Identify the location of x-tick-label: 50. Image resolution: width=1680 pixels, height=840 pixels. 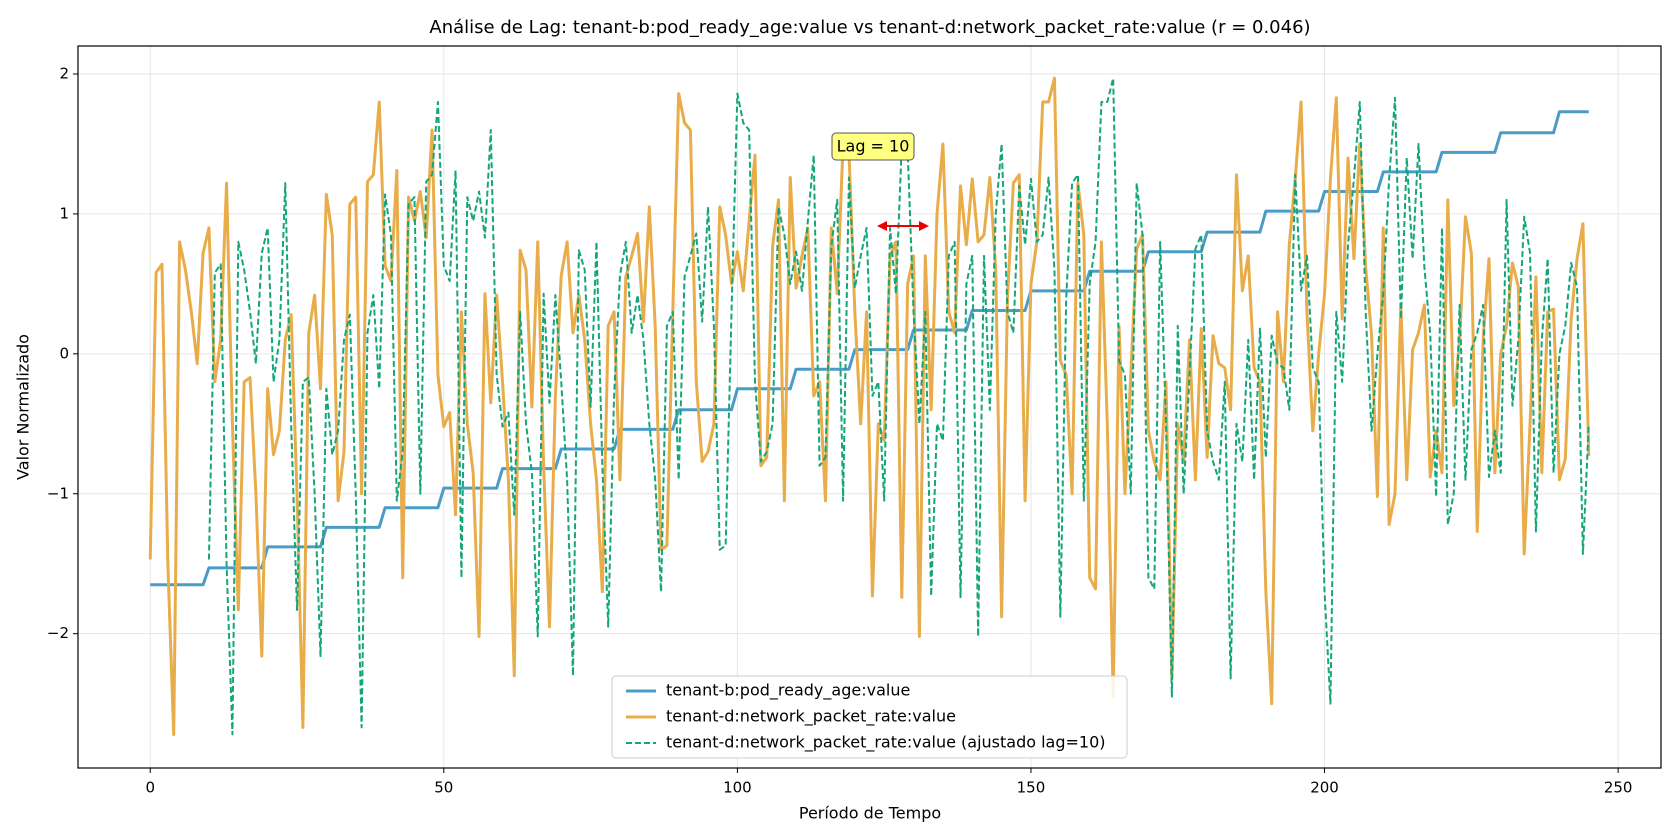
(443, 788).